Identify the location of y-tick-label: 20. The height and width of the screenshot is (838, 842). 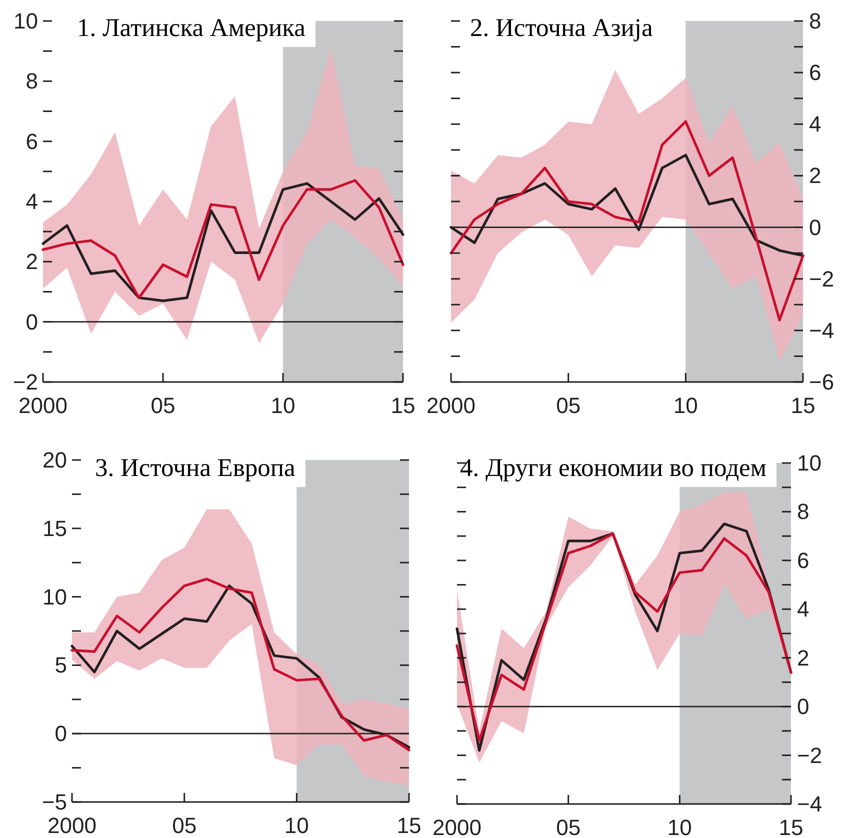
(54, 460).